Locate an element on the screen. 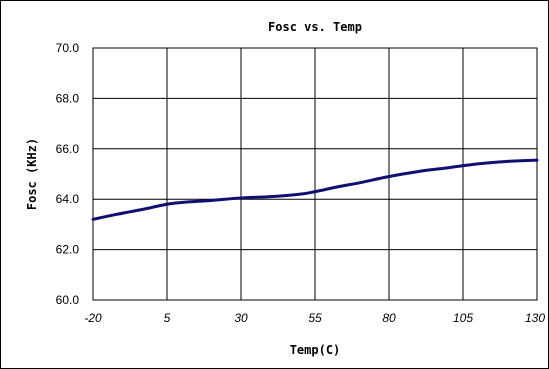 This screenshot has height=369, width=549. x-tick-label: 105 is located at coordinates (463, 318).